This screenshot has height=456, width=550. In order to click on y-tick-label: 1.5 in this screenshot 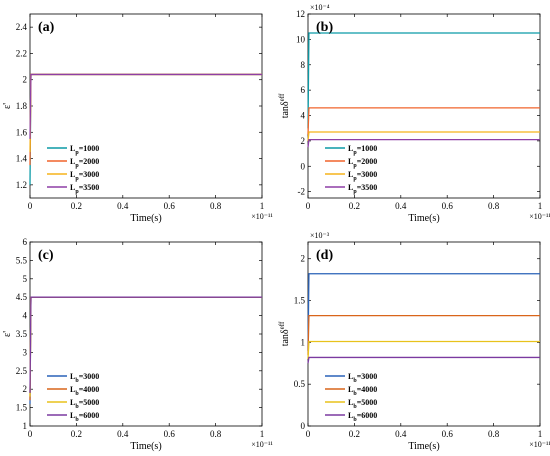, I will do `click(300, 301)`.